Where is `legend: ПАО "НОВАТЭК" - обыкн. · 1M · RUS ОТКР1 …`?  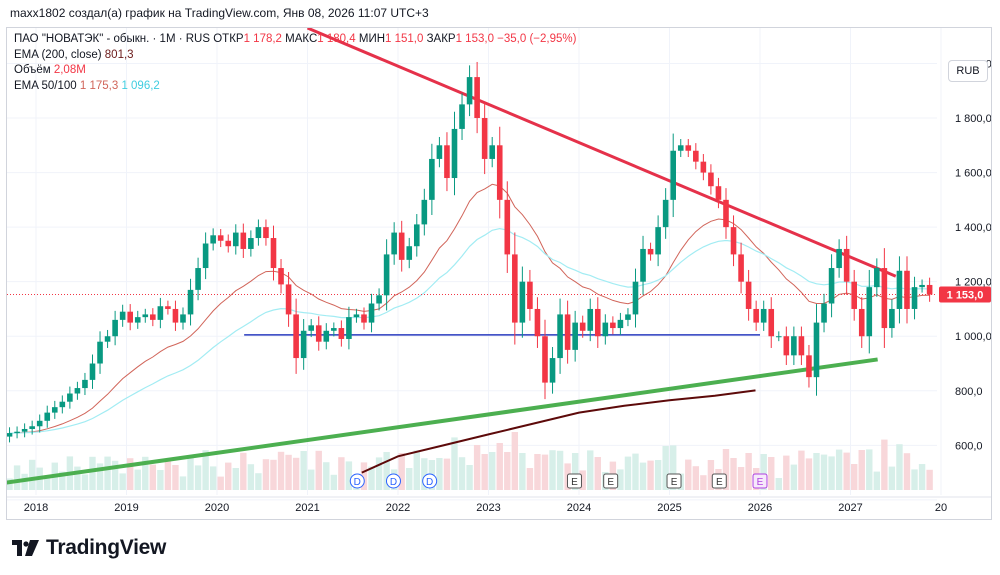 legend: ПАО "НОВАТЭК" - обыкн. · 1M · RUS ОТКР1 … is located at coordinates (295, 63).